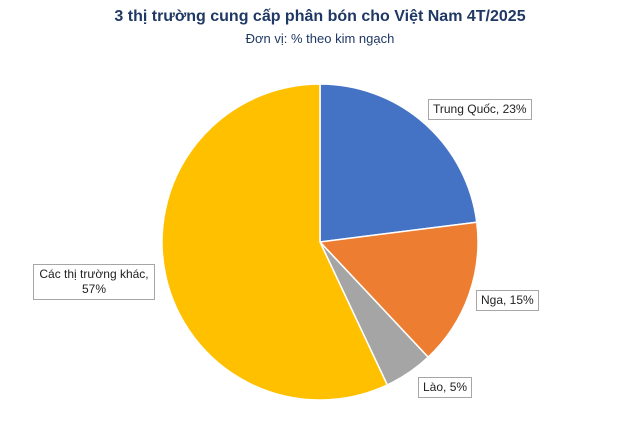  What do you see at coordinates (507, 300) in the screenshot?
I see `data-label: Nga, 15%` at bounding box center [507, 300].